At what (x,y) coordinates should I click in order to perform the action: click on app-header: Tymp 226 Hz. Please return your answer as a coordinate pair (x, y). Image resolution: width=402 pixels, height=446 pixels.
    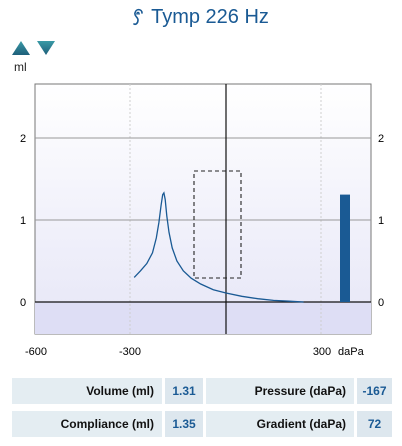
    Looking at the image, I should click on (201, 17).